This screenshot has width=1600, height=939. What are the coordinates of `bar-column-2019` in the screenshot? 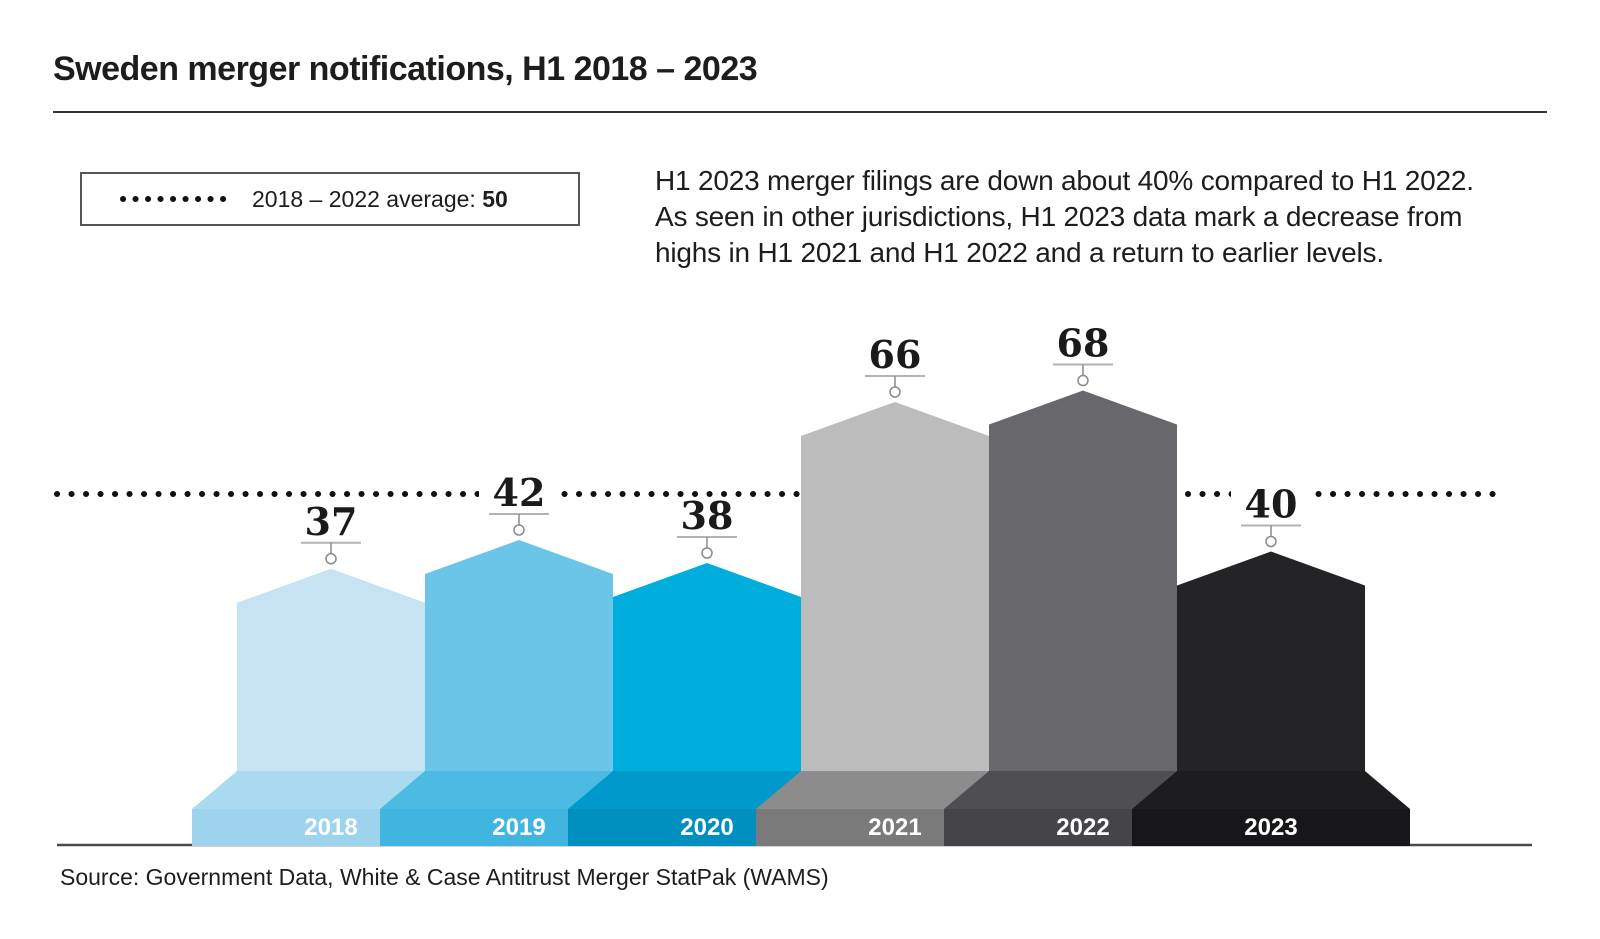 It's located at (519, 693).